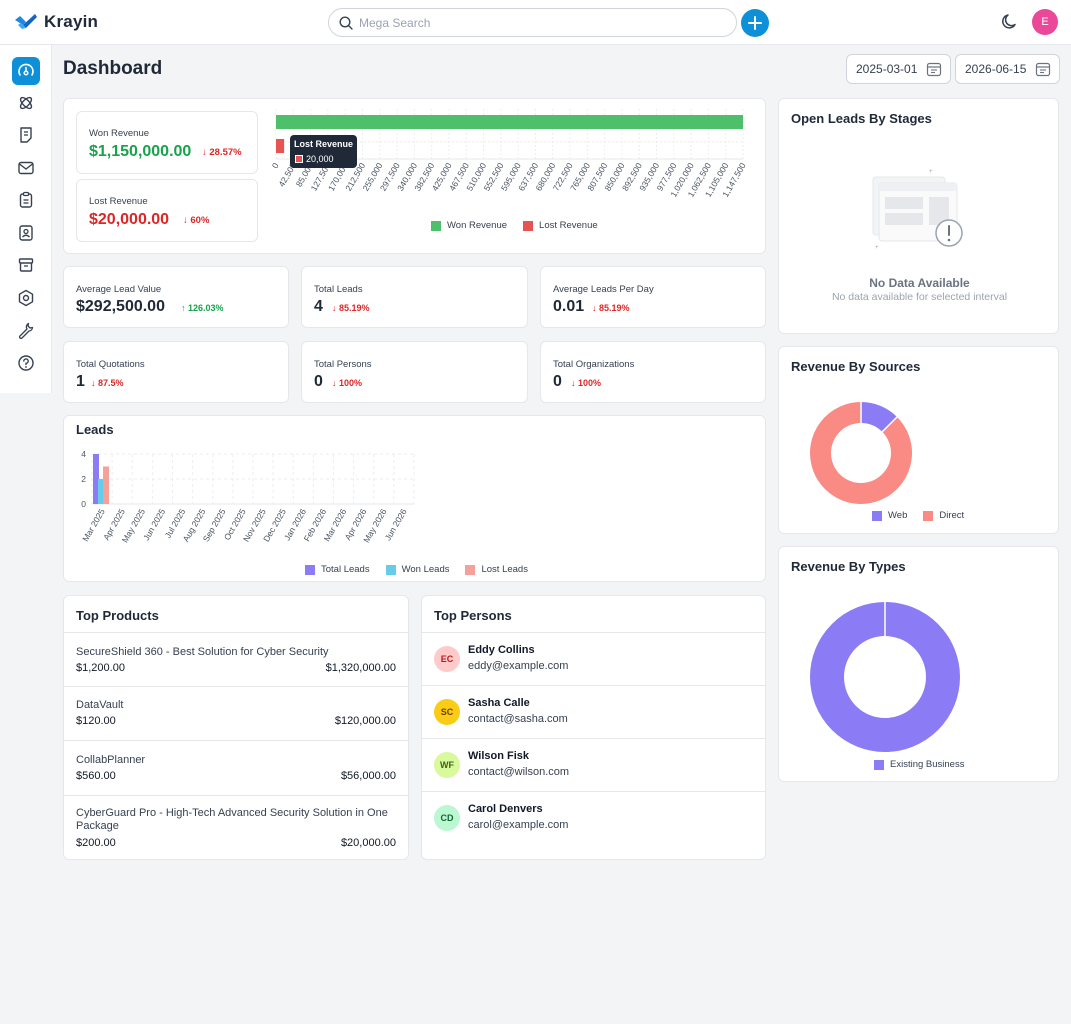 This screenshot has width=1071, height=1024. What do you see at coordinates (26, 103) in the screenshot?
I see `sidebar-item-leads` at bounding box center [26, 103].